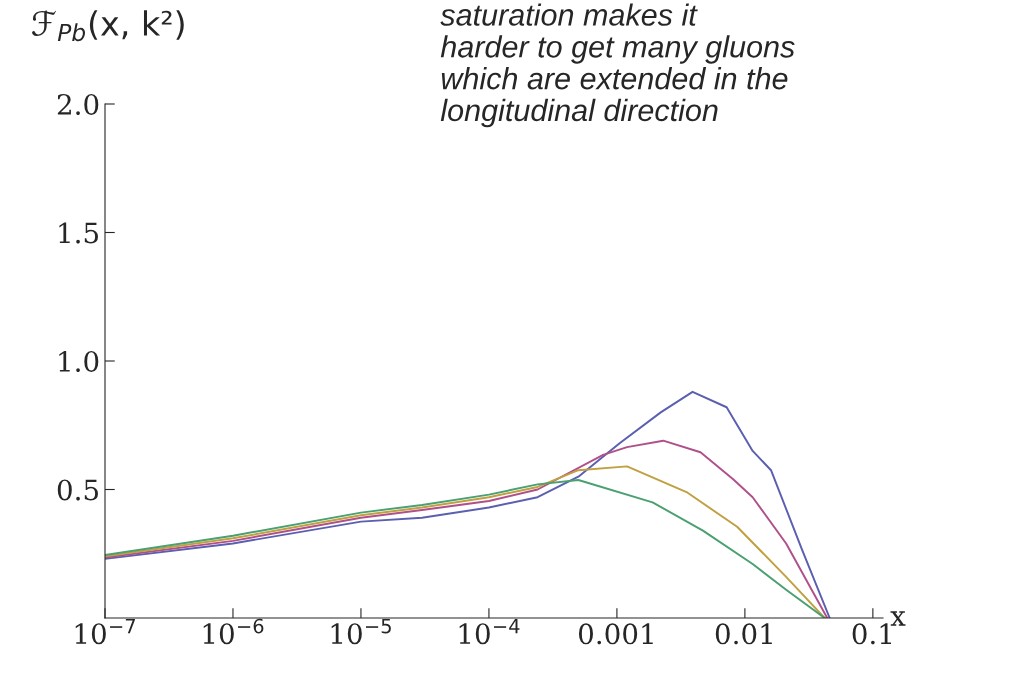 The image size is (1024, 676). Describe the element at coordinates (78, 233) in the screenshot. I see `y-tick-label: 1.5` at that location.